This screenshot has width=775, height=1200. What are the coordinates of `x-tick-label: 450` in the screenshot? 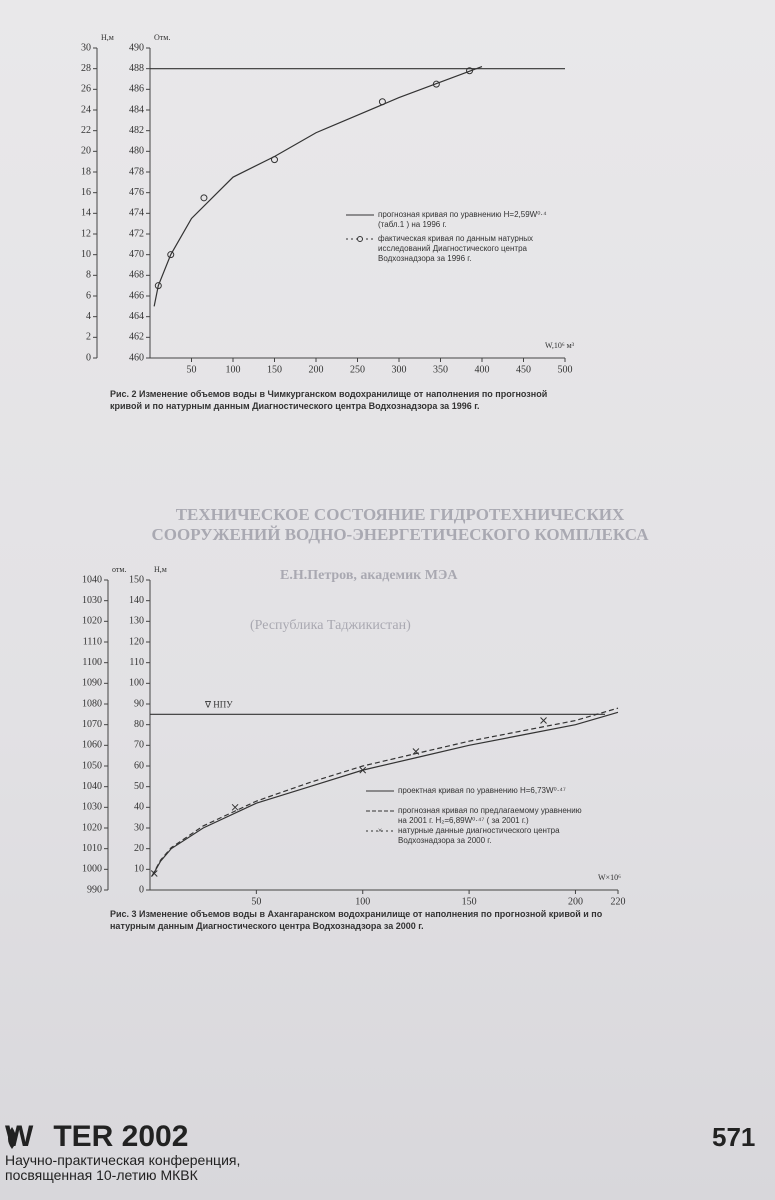 It's located at (523, 369).